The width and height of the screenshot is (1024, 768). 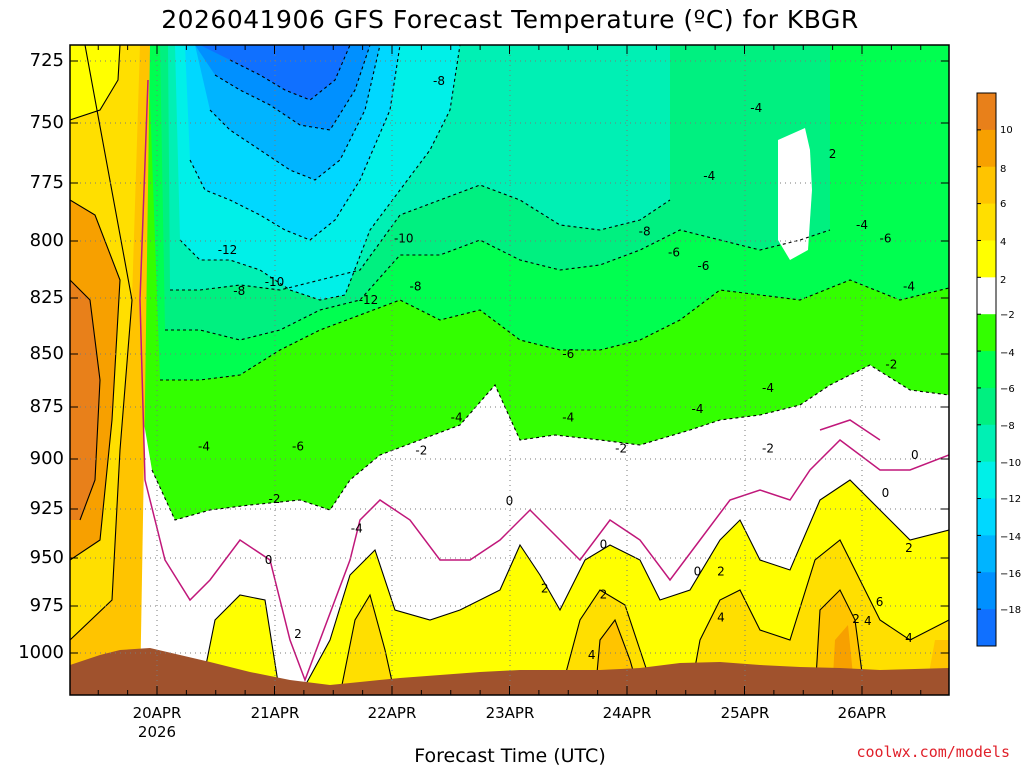 What do you see at coordinates (745, 713) in the screenshot?
I see `x-tick-label: 25APR` at bounding box center [745, 713].